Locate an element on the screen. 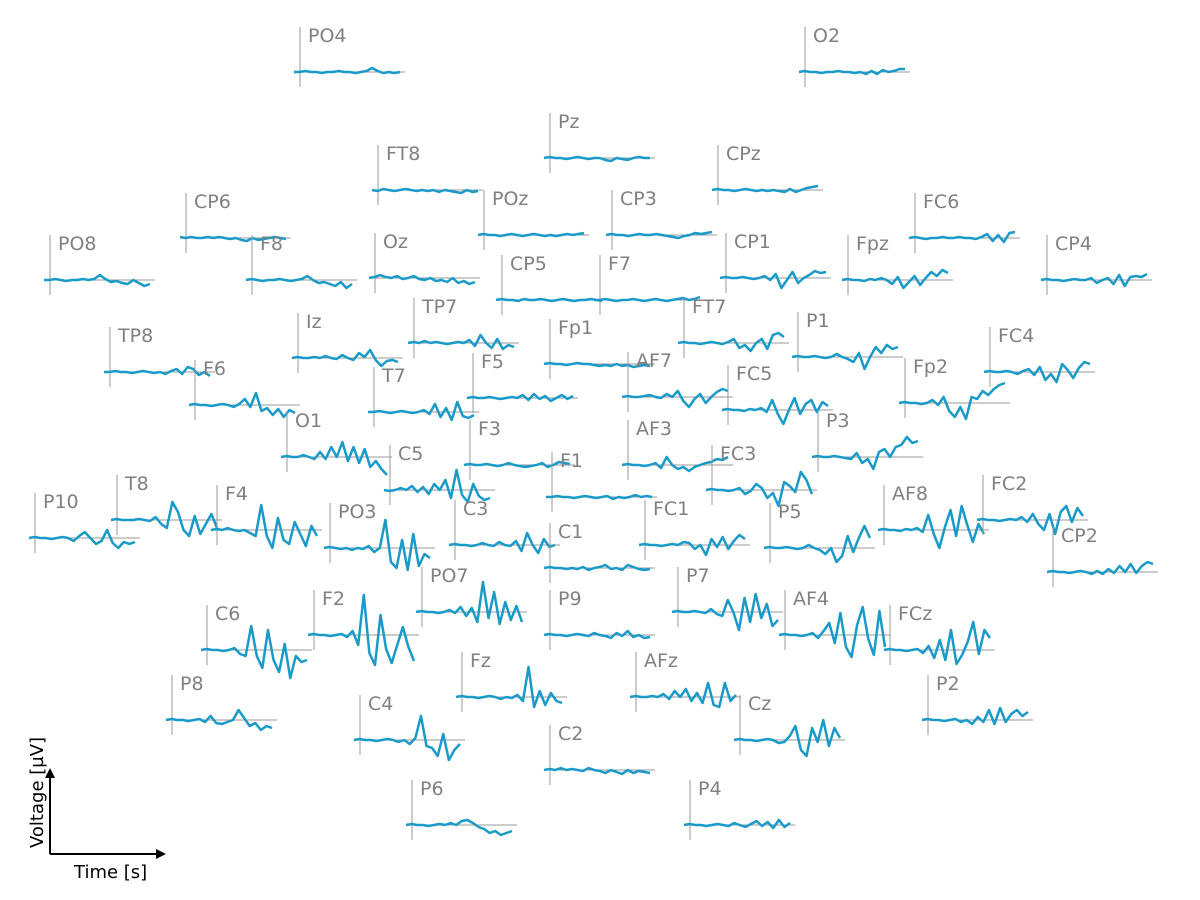 This screenshot has width=1200, height=900. channel-label: AF3 is located at coordinates (654, 429).